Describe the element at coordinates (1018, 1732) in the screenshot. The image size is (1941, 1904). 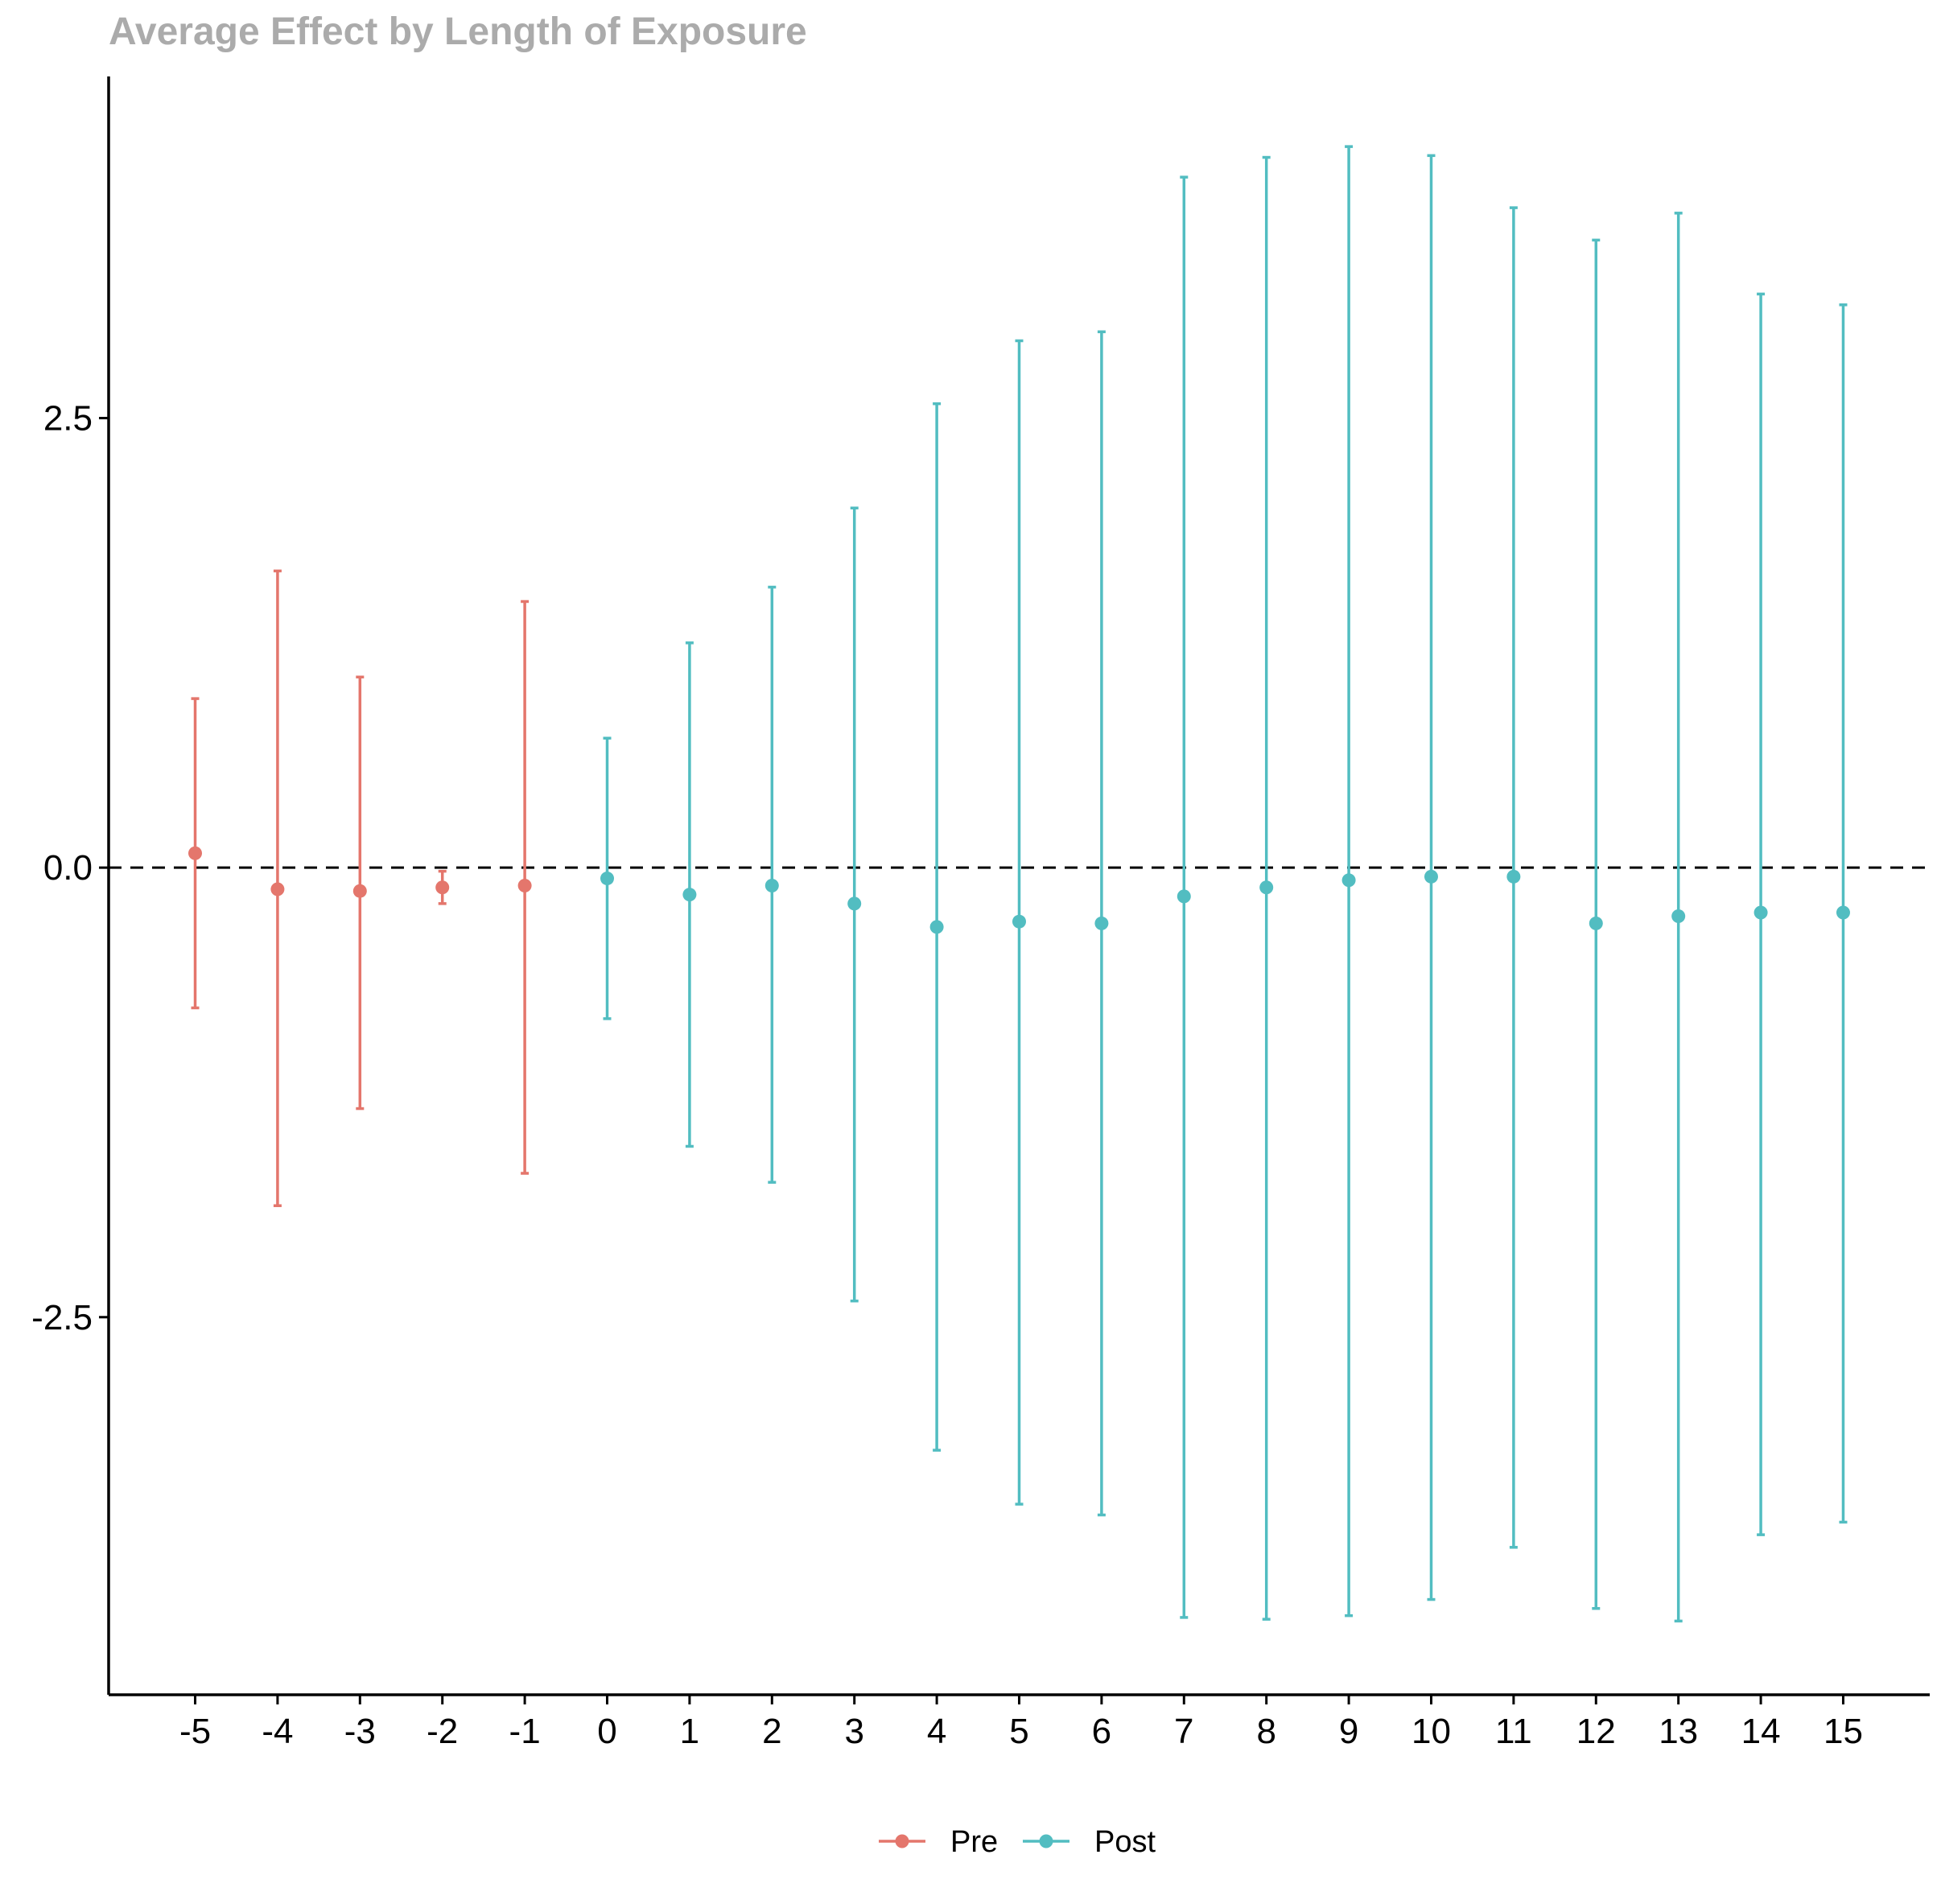
I see `x-tick-label-x5: 5` at that location.